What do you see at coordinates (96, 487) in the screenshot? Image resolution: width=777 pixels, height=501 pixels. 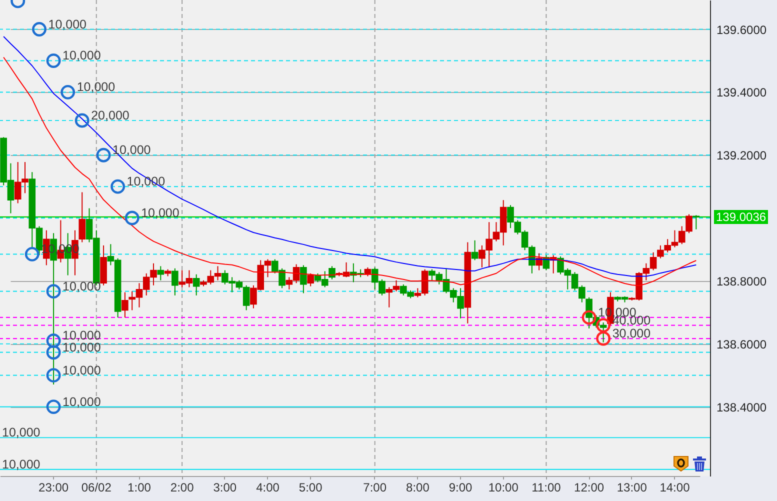 I see `x-tick-label: 06/02` at bounding box center [96, 487].